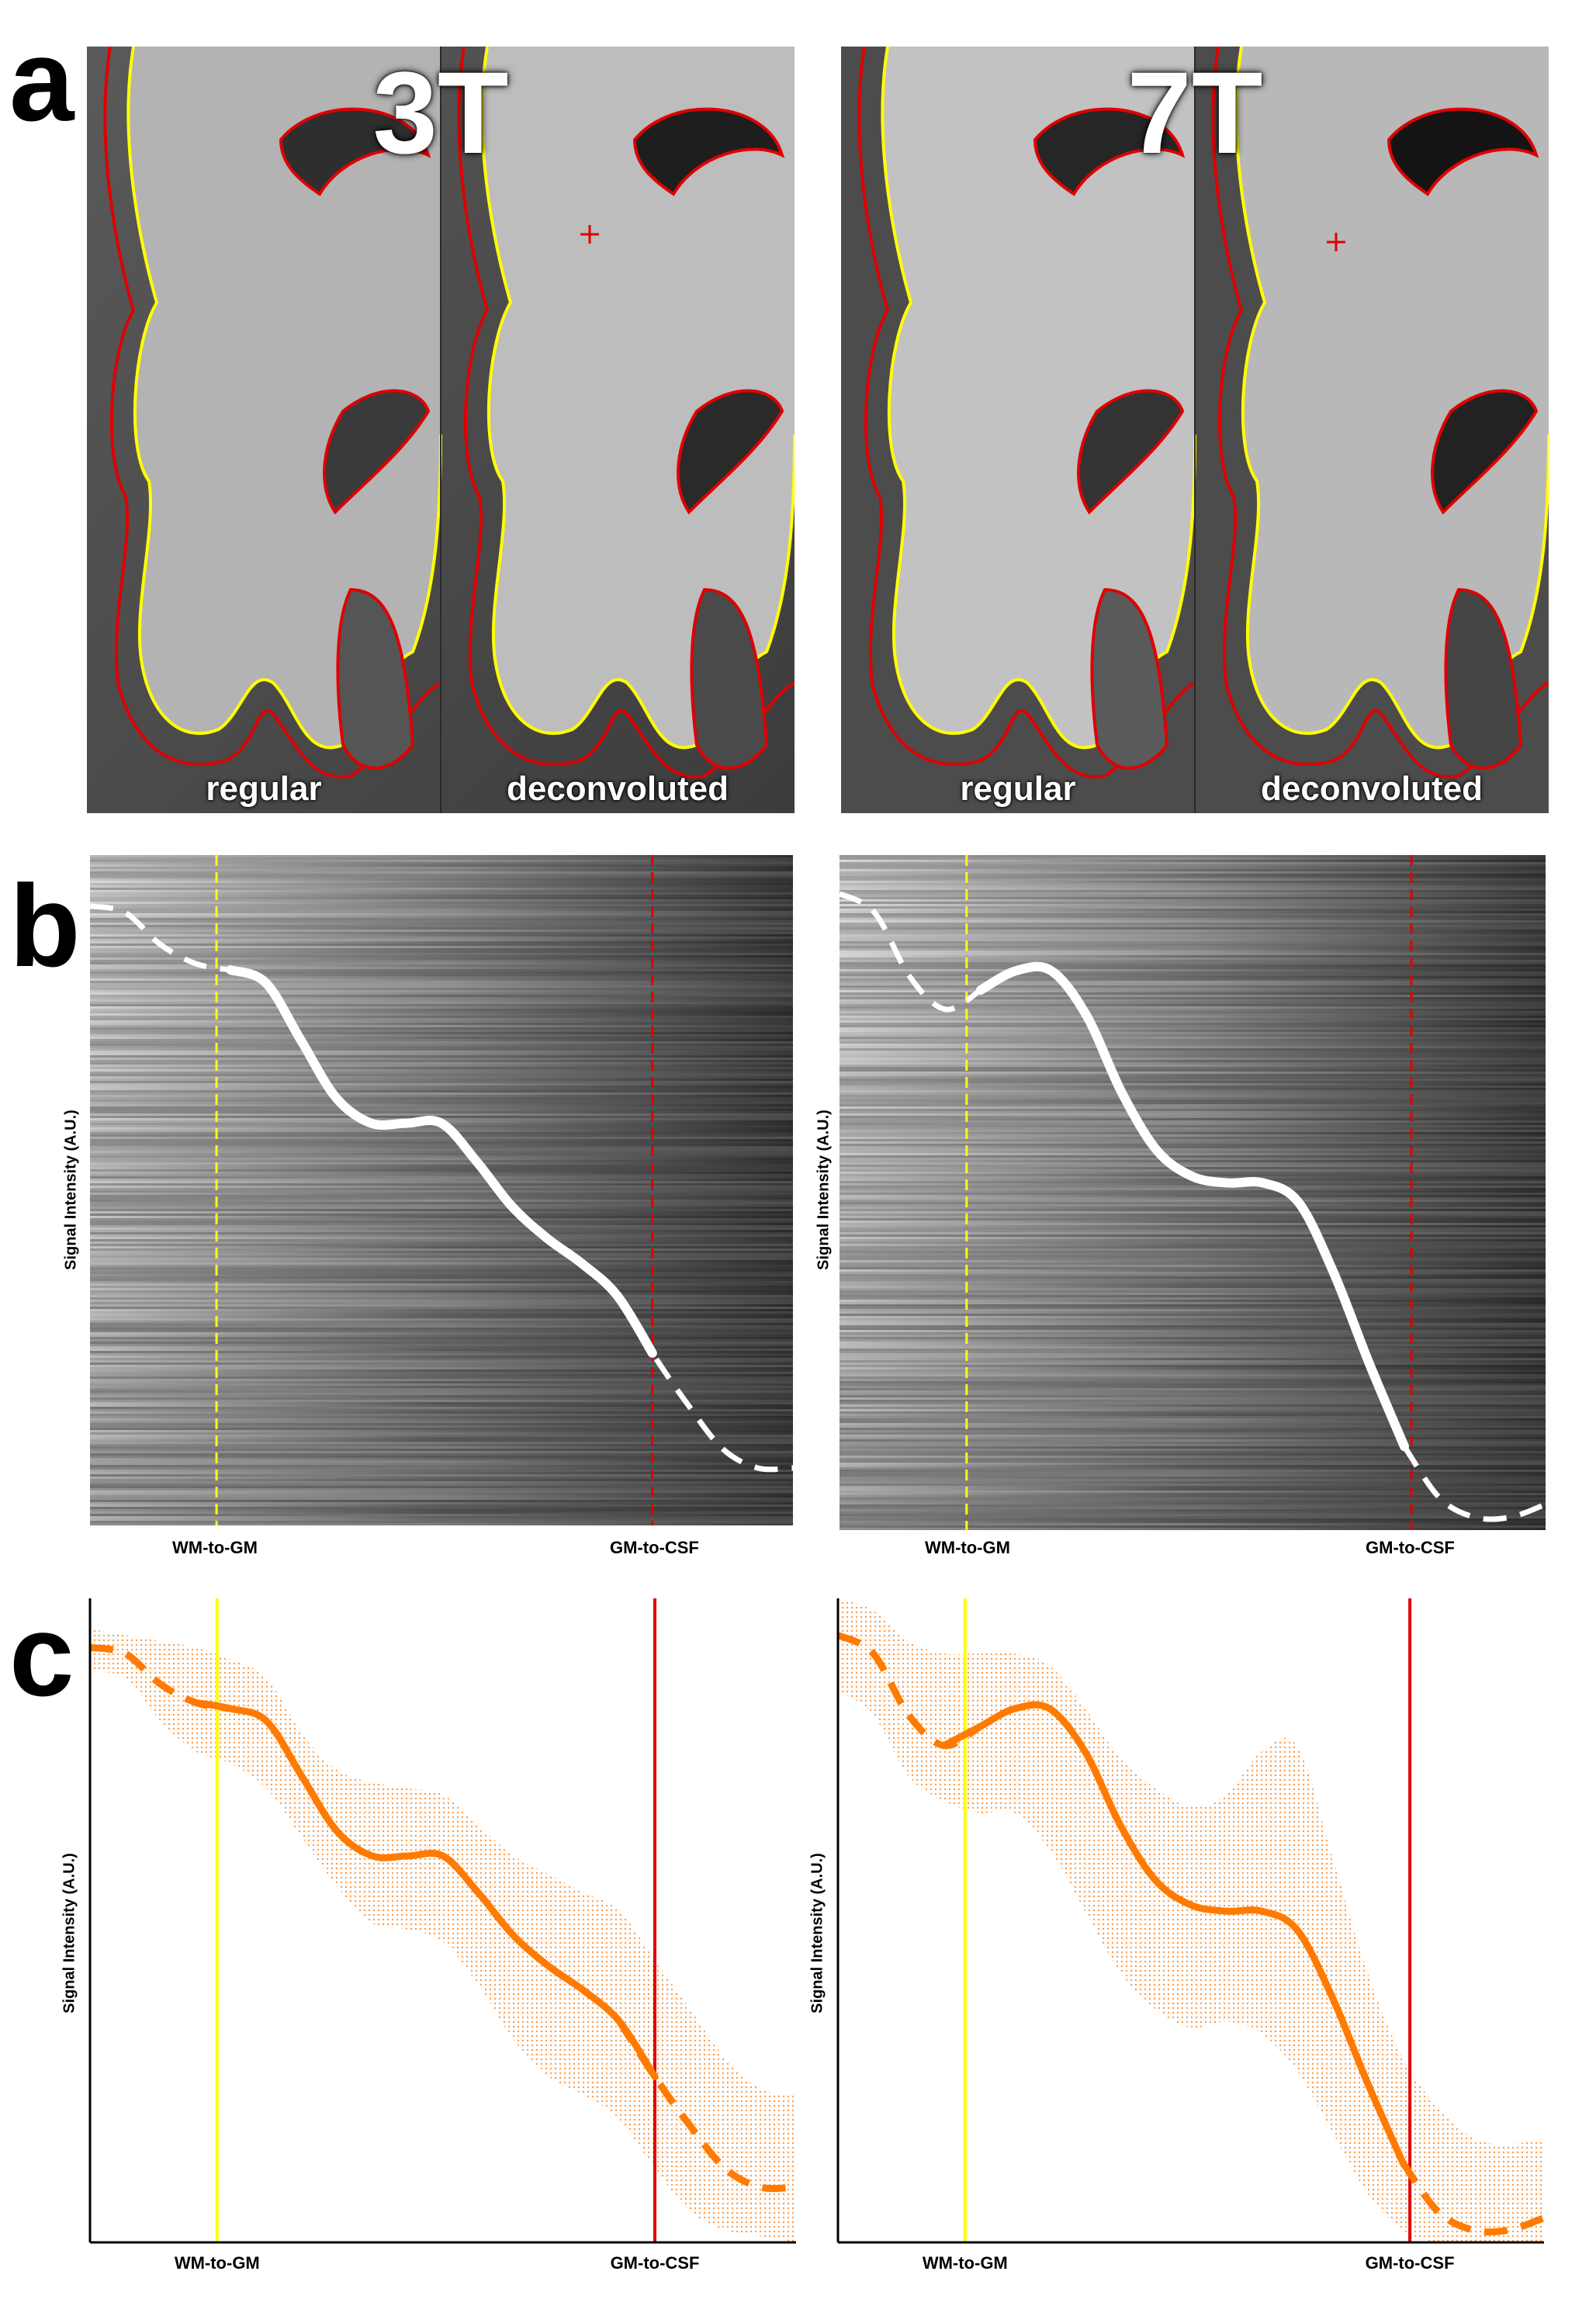 The image size is (1596, 2306). I want to click on gyri-right-7t, so click(1380, 413).